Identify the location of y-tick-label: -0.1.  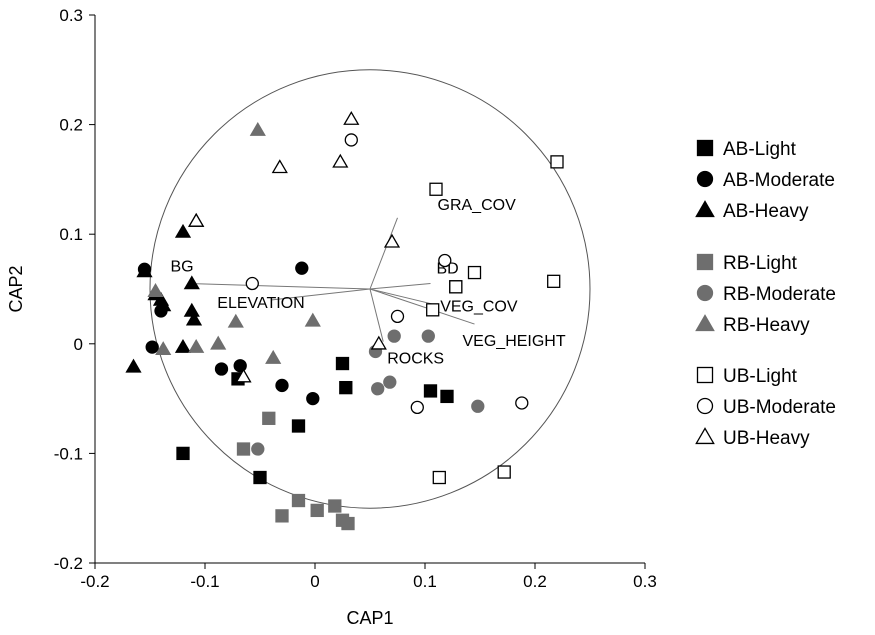
(68, 453).